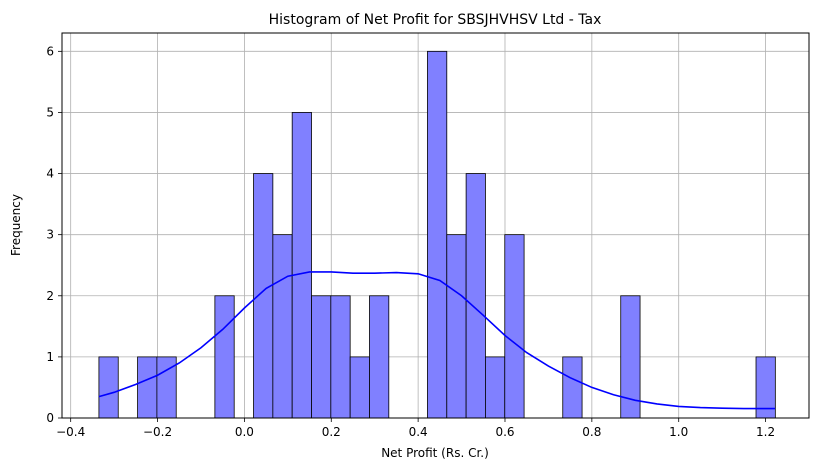  I want to click on x-tick-label: −0.2, so click(157, 432).